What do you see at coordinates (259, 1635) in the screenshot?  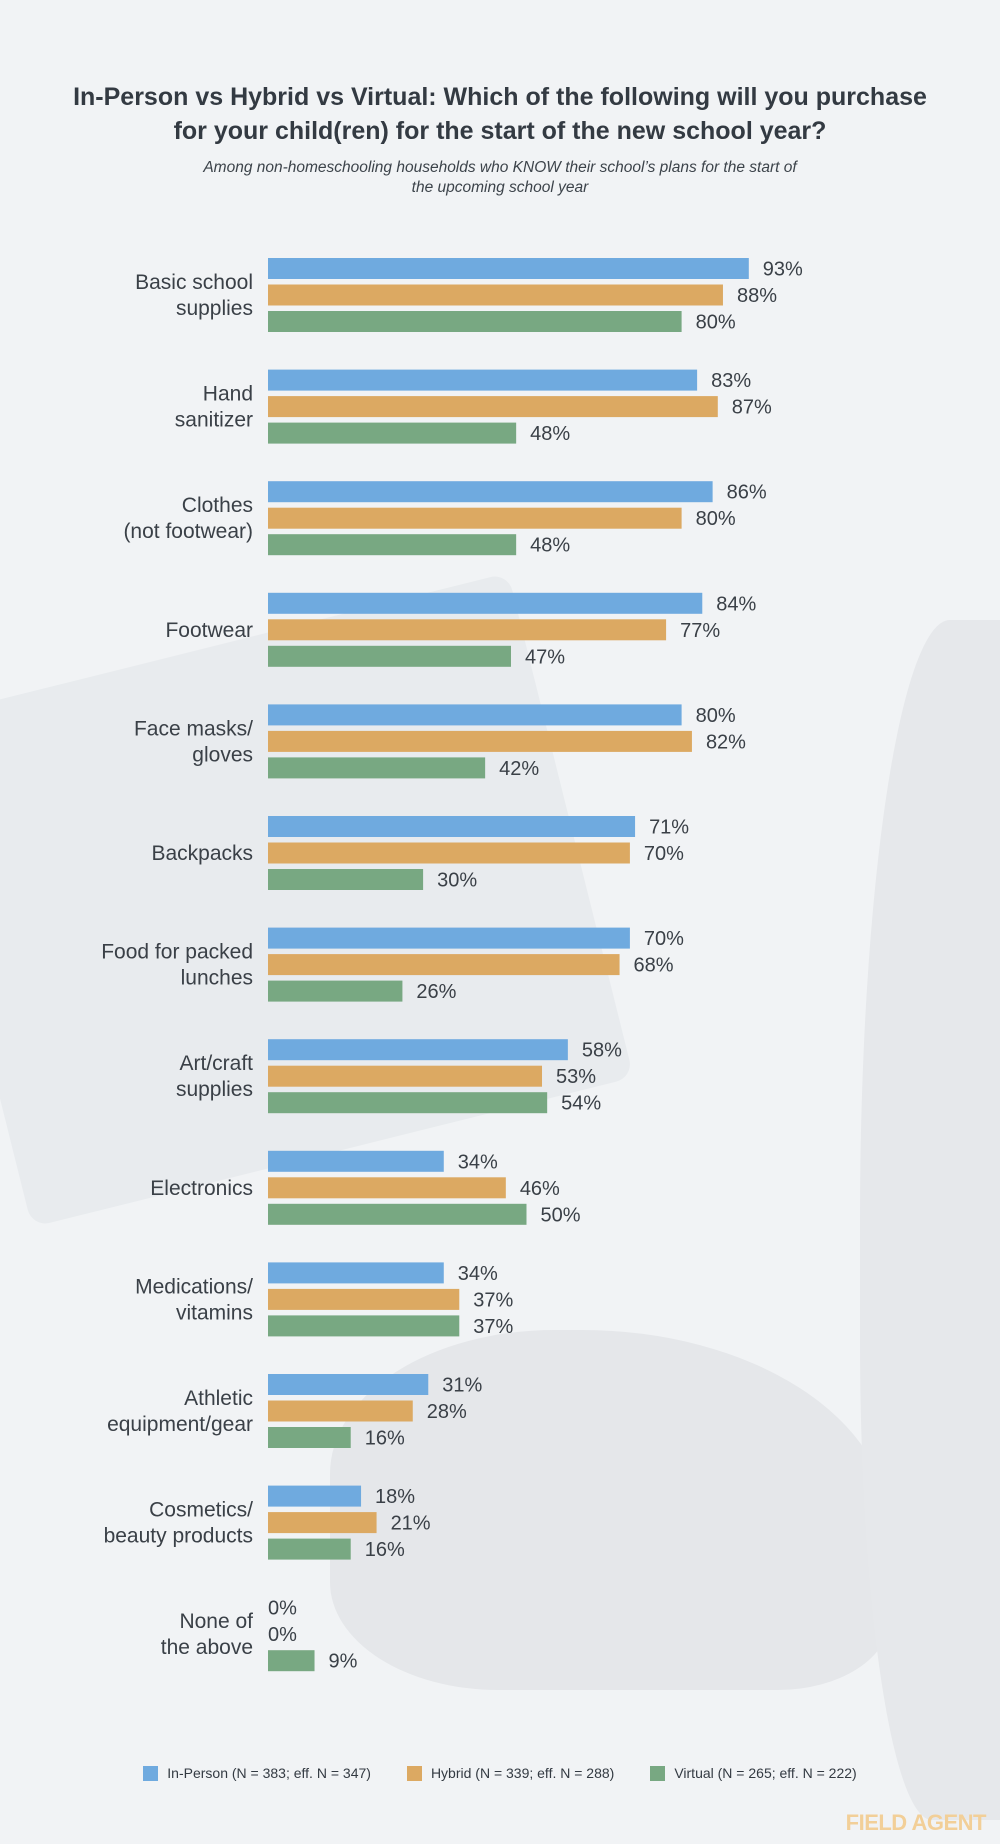 I see `bar-group-none-of-the-above: None of the above 0% 0% 9%` at bounding box center [259, 1635].